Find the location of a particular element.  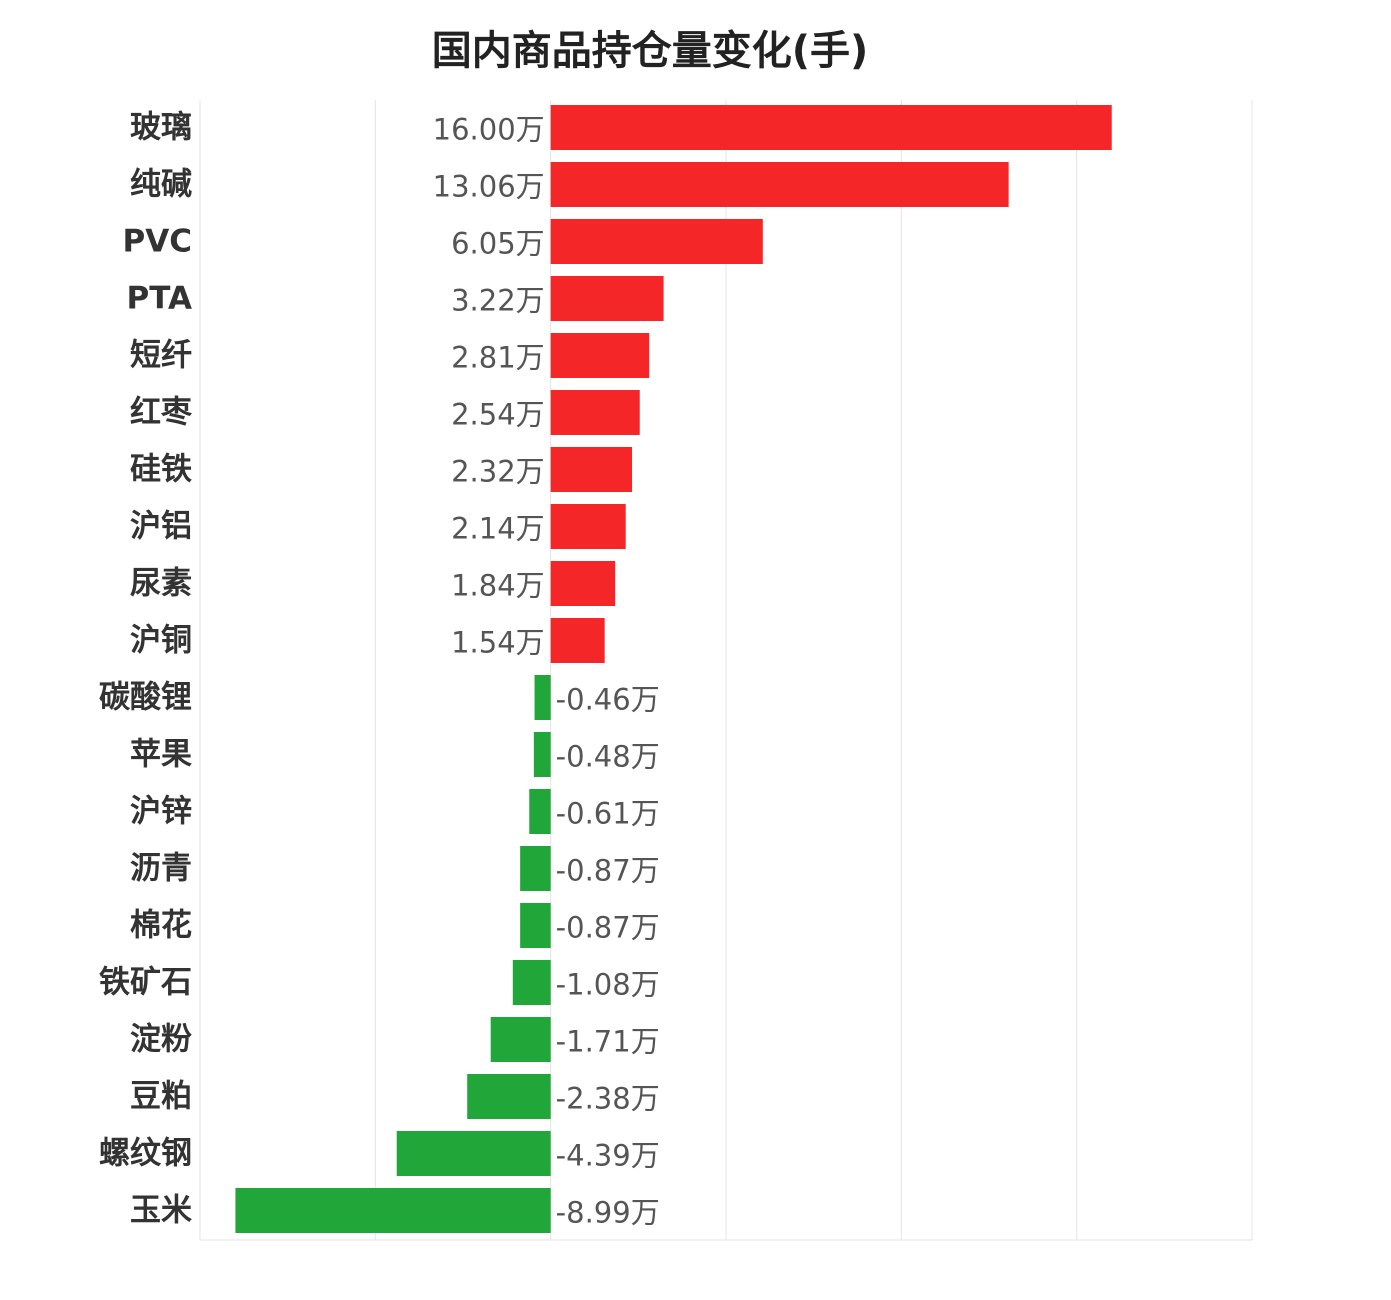

category-label: 铁矿石 is located at coordinates (145, 983).